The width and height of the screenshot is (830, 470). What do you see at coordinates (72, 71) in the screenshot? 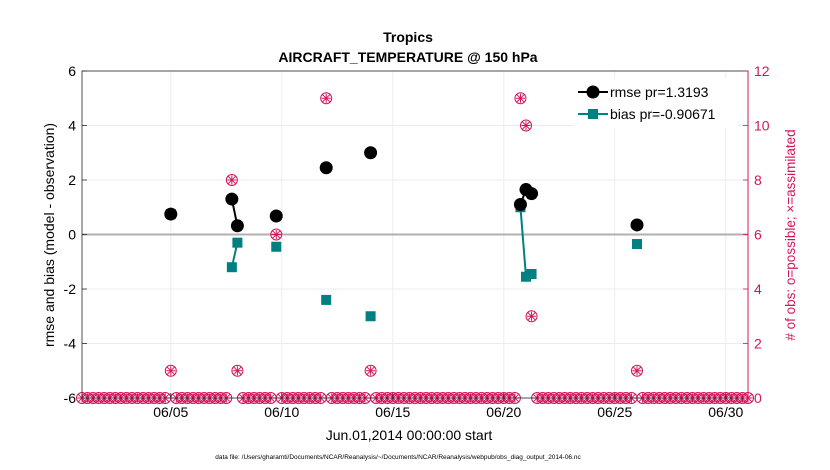
I see `y-tick-label: 6` at bounding box center [72, 71].